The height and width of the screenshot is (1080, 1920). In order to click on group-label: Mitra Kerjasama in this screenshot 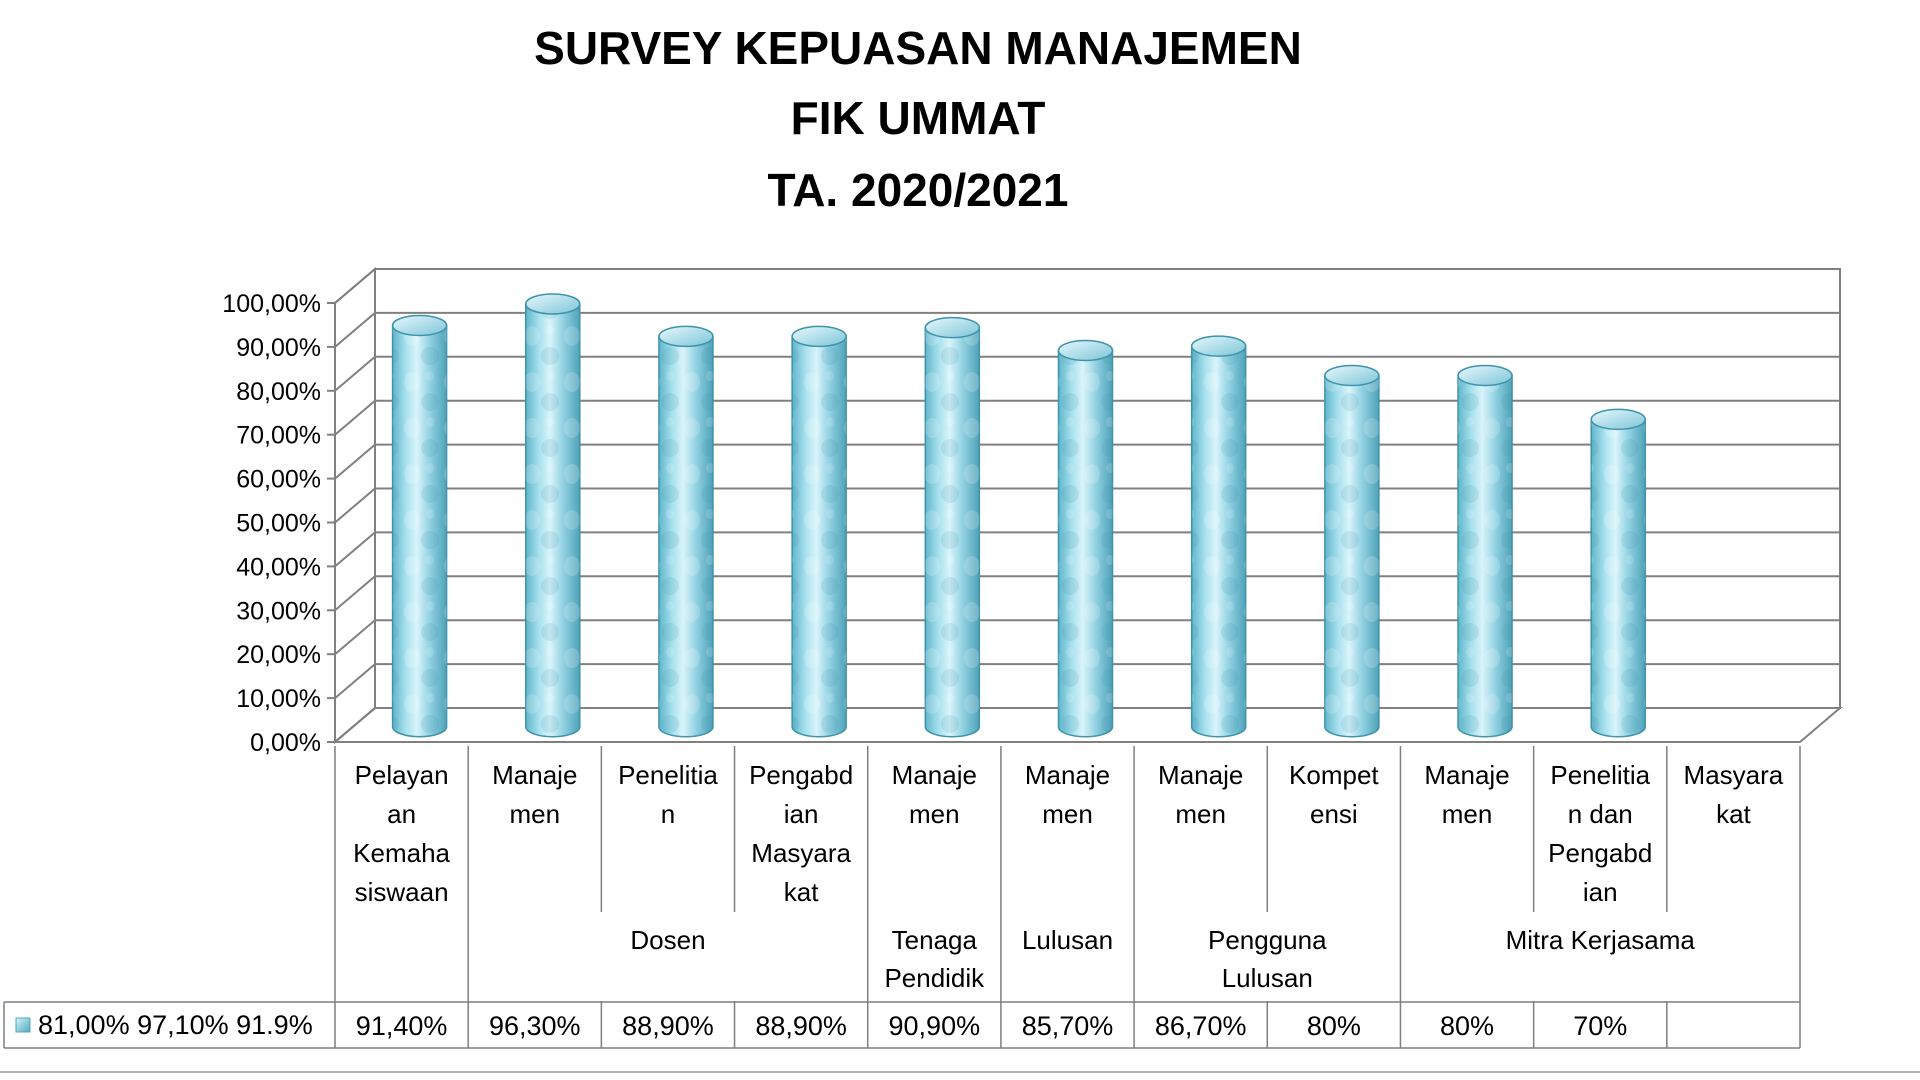, I will do `click(1601, 940)`.